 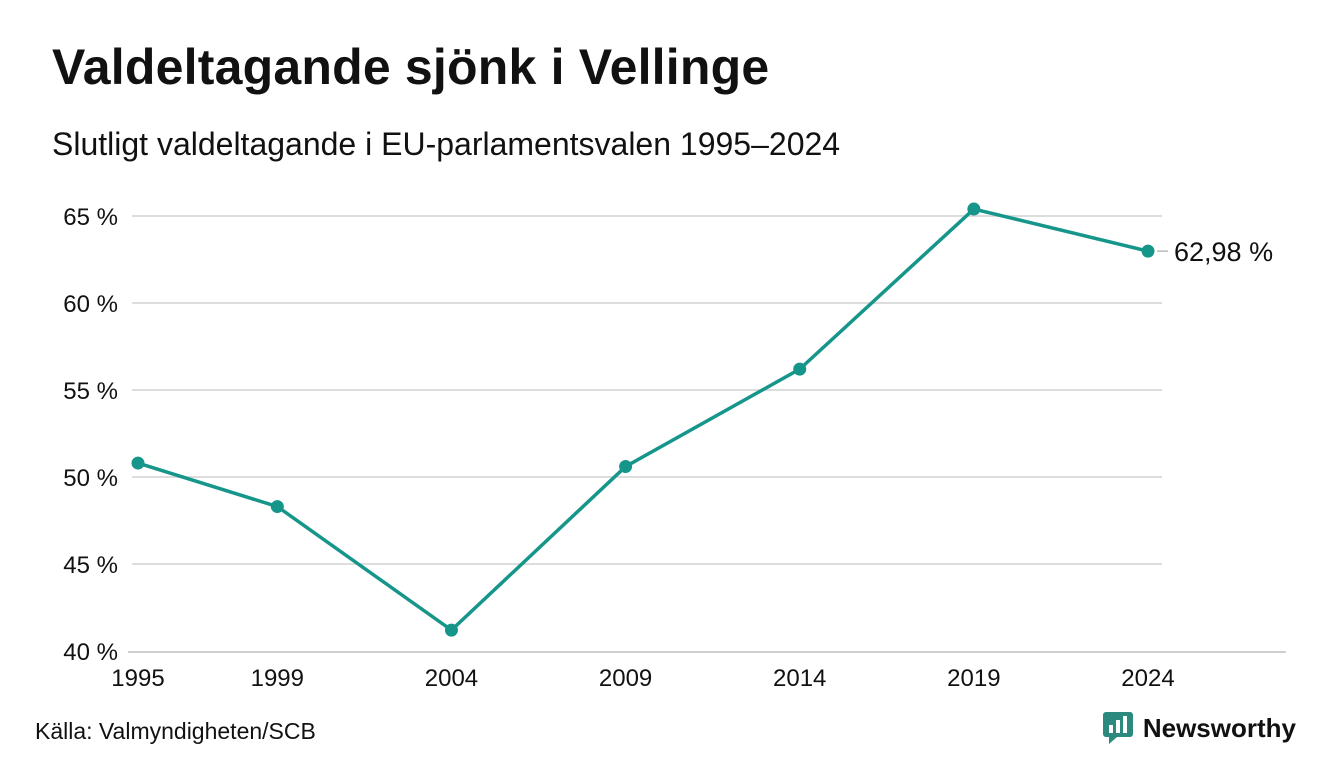 I want to click on data-labels: 62,98 %, so click(x=1215, y=252).